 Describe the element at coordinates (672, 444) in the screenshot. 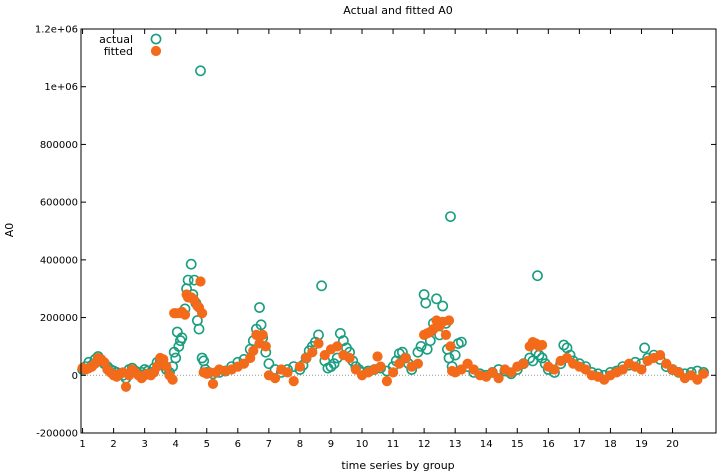

I see `x-tick-label: 20` at that location.